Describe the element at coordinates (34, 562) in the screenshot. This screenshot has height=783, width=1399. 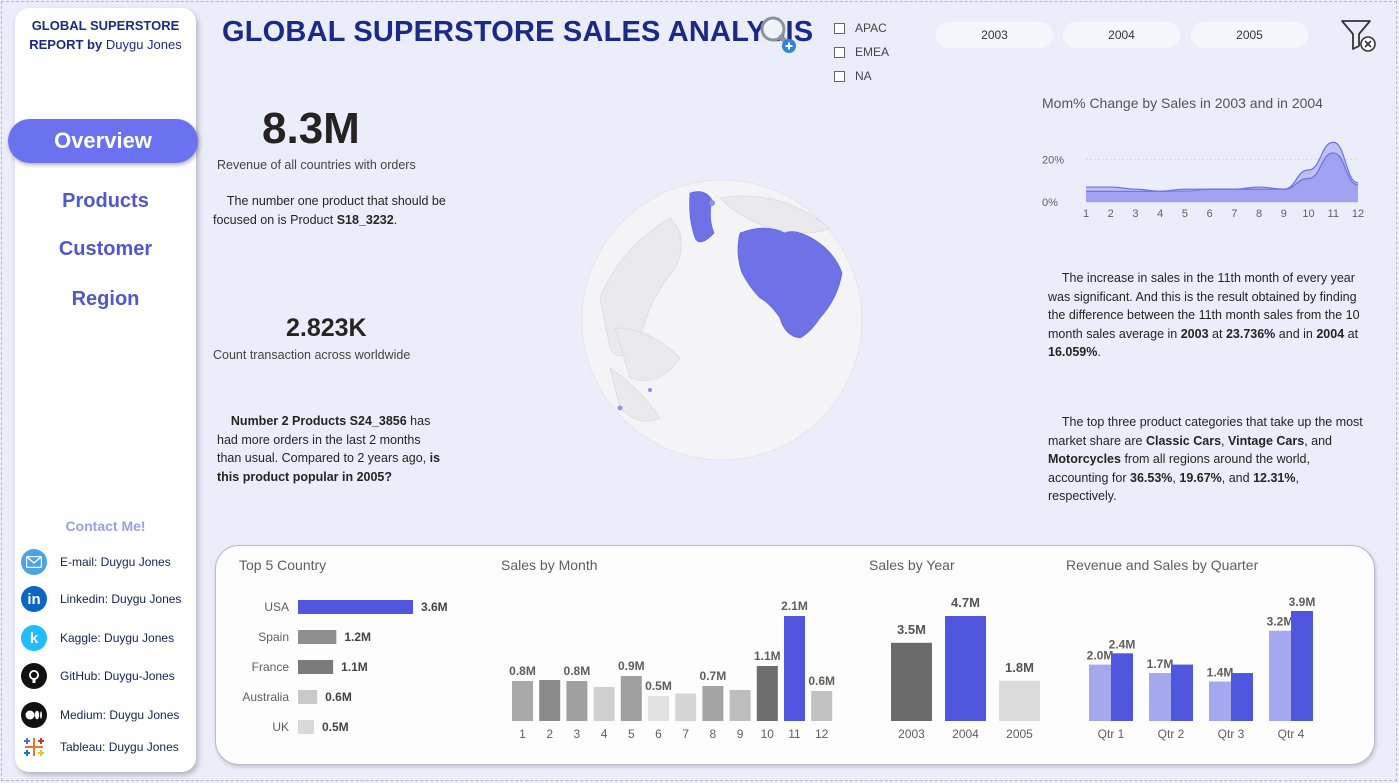
I see `email-icon` at that location.